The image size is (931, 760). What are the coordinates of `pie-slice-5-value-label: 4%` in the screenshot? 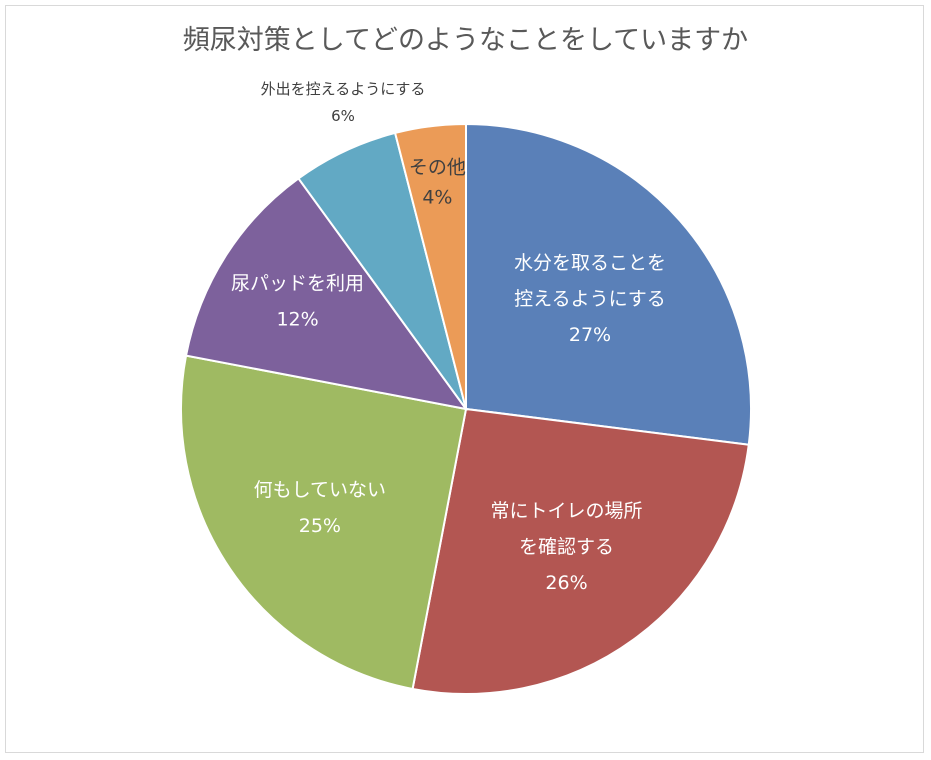 It's located at (437, 197).